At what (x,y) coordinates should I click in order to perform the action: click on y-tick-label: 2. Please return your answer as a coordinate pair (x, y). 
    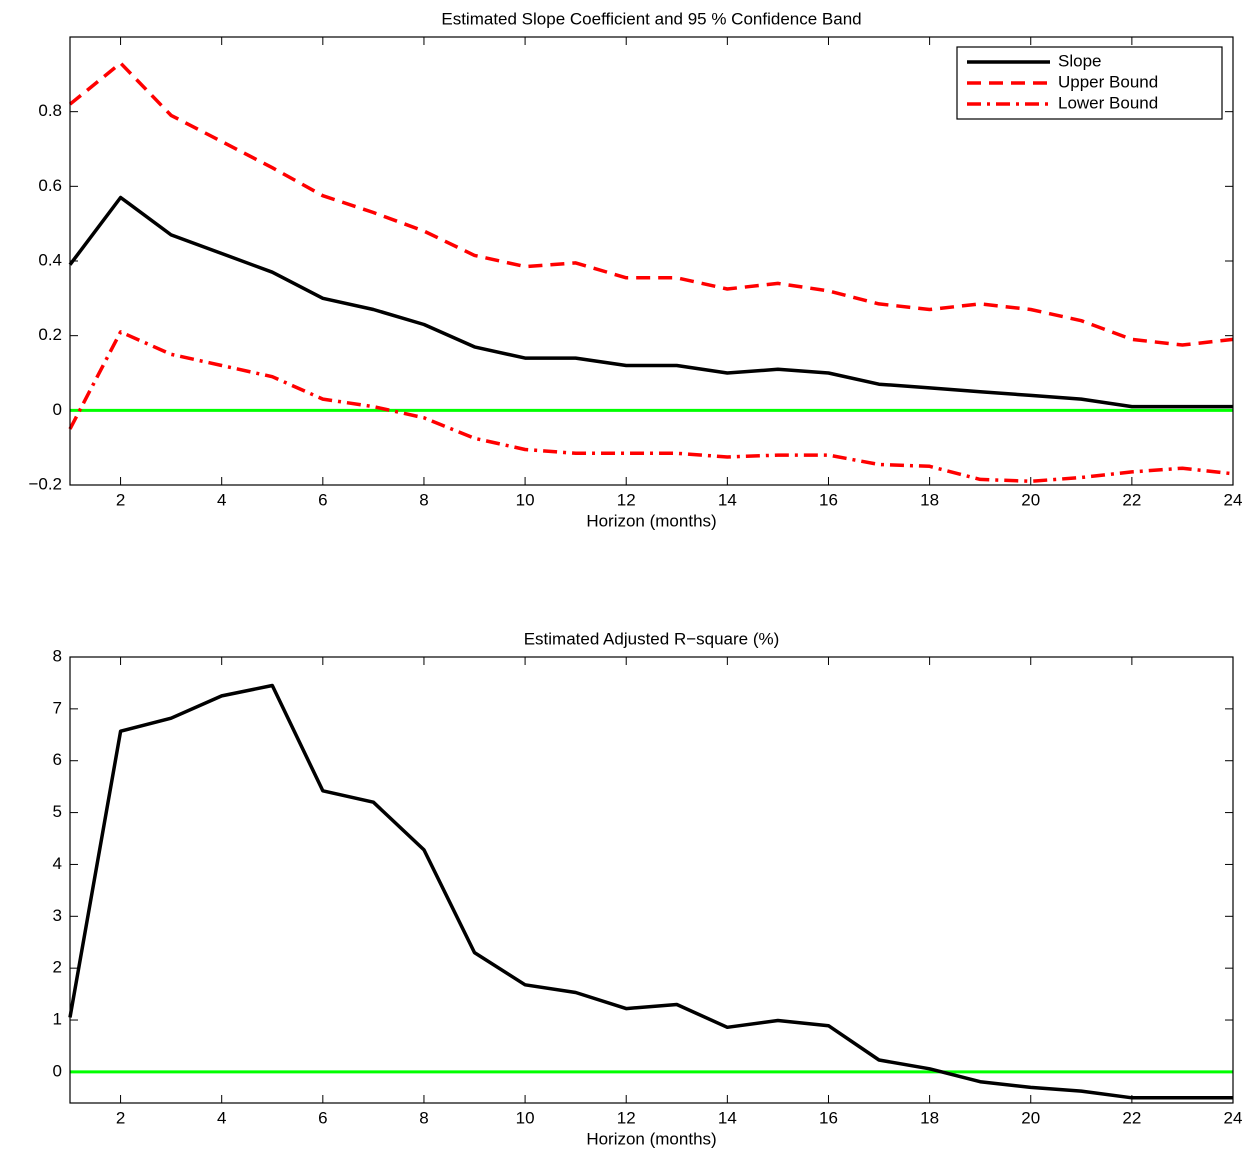
    Looking at the image, I should click on (57, 967).